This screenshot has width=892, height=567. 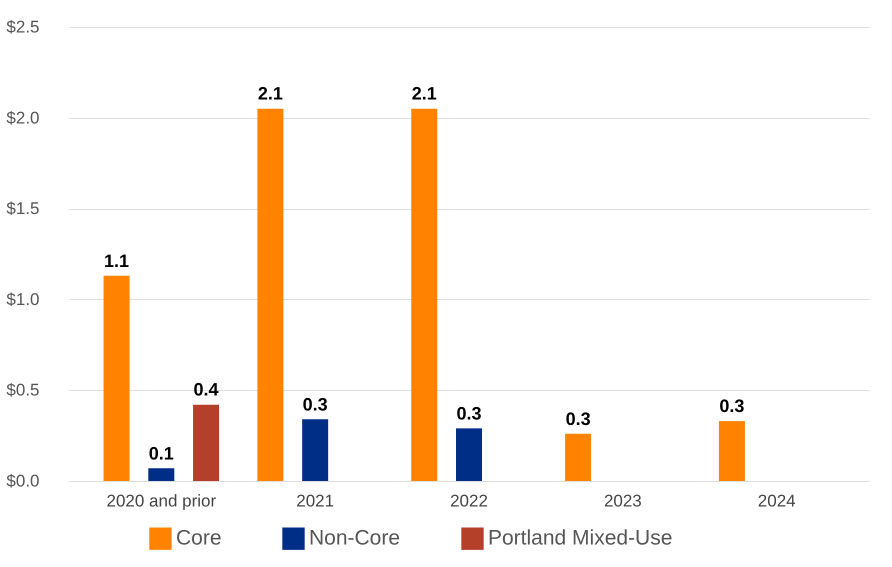 I want to click on data-label: 0.1, so click(x=161, y=453).